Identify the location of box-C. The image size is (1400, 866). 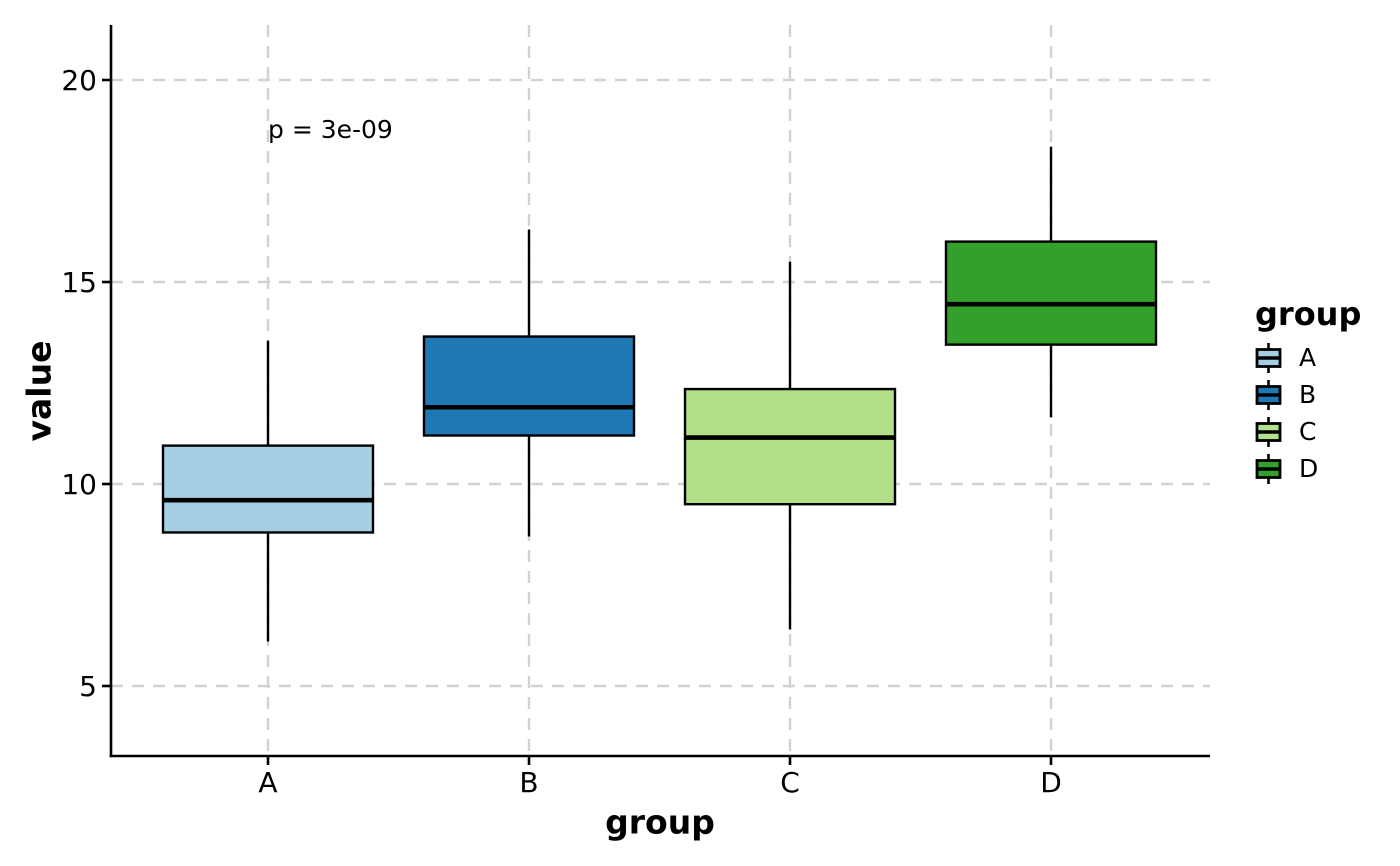
(790, 446).